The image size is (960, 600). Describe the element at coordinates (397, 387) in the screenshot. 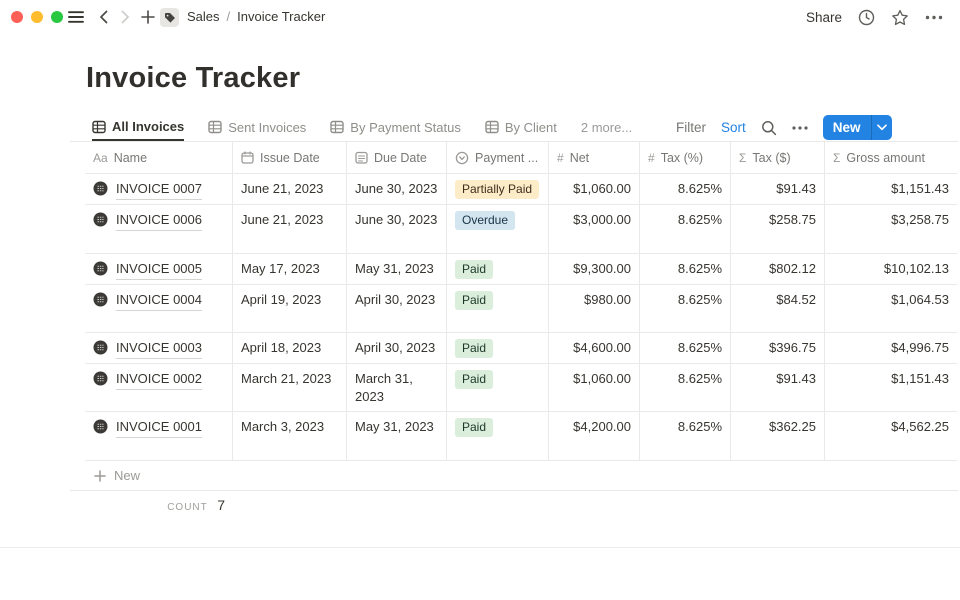

I see `due-date-cell: March 31, 2023` at that location.